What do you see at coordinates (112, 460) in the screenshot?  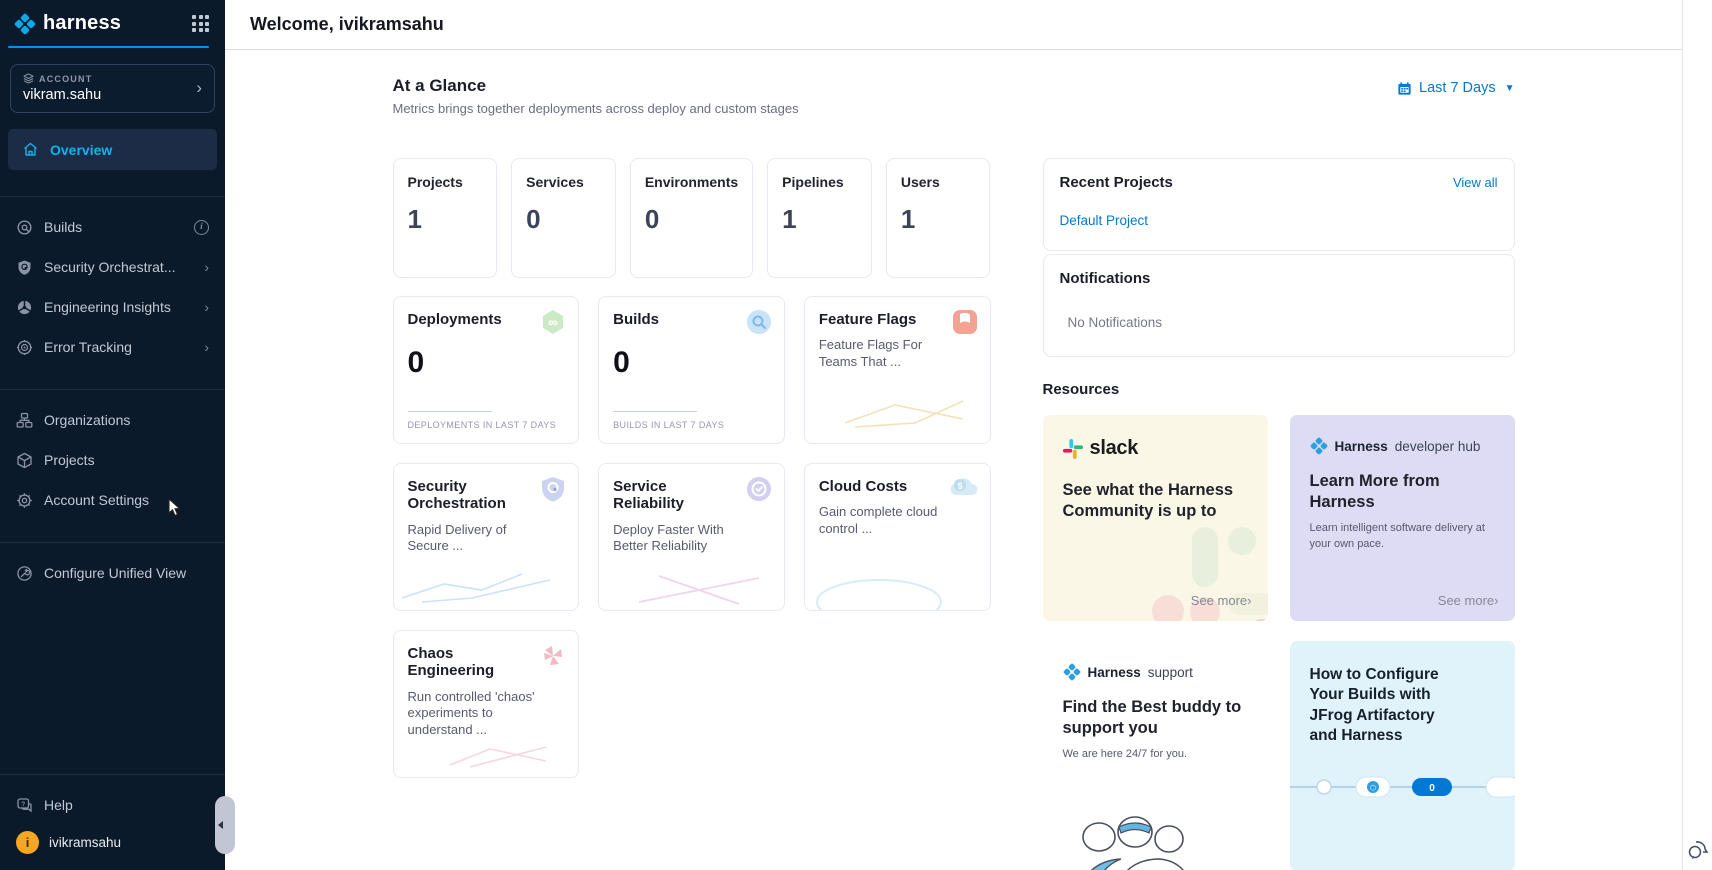 I see `sidebar-item-projects: Projects` at bounding box center [112, 460].